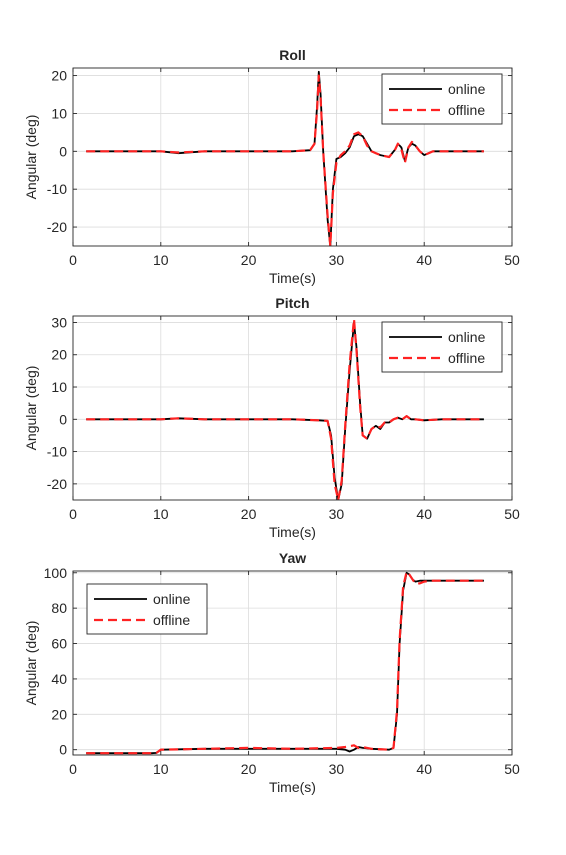 This screenshot has height=855, width=566. I want to click on y-tick-label: 30, so click(59, 322).